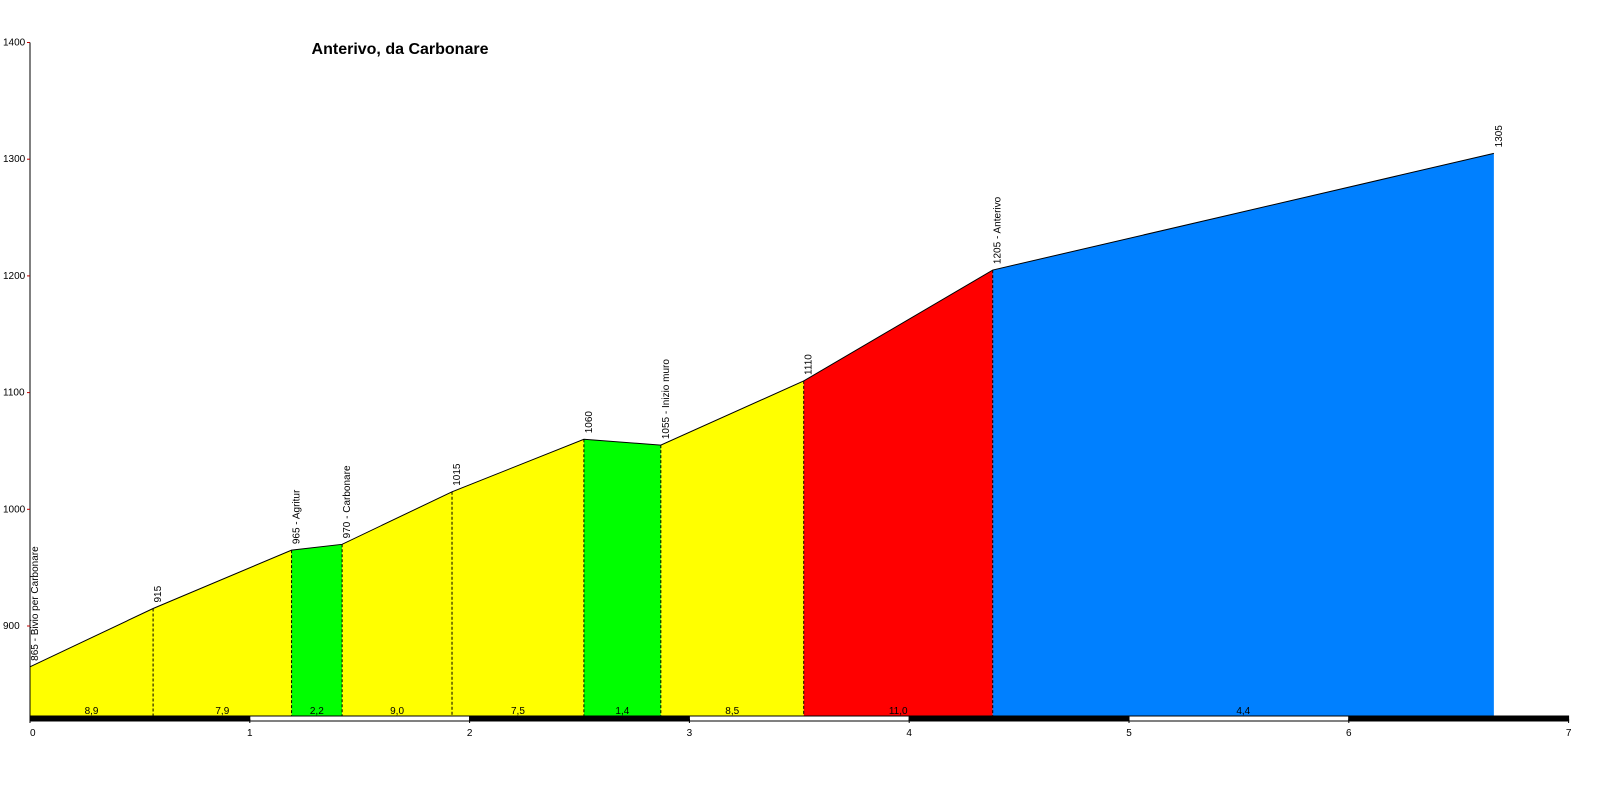 This screenshot has height=801, width=1599. I want to click on segment-gradient-label: 11,0, so click(898, 711).